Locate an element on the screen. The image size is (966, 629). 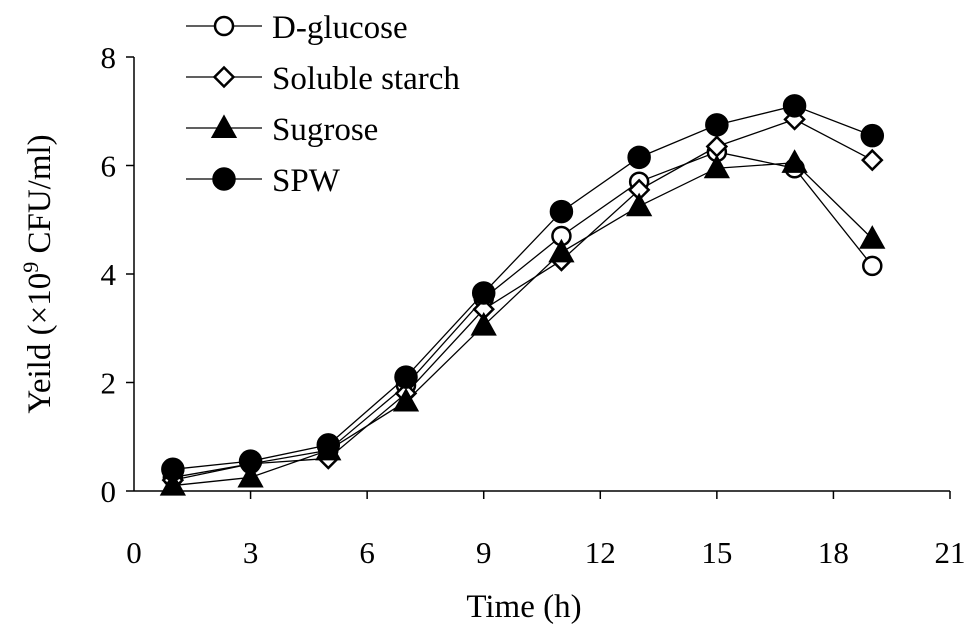
x-tick-label: 18 is located at coordinates (833, 552).